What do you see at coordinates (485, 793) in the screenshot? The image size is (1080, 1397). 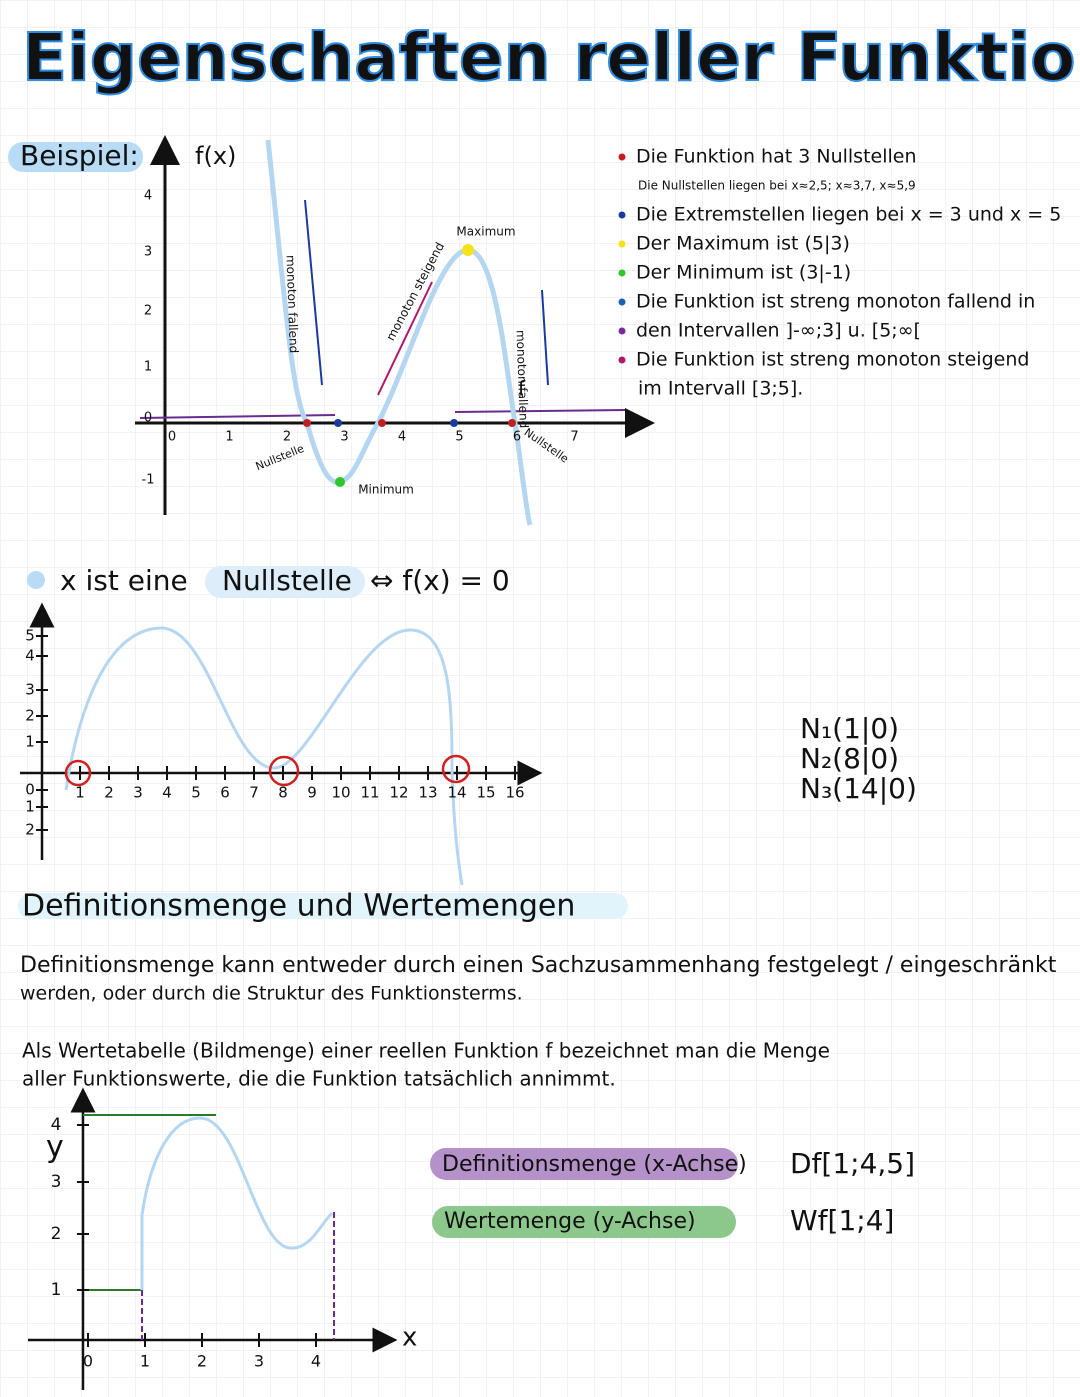 I see `x-tick-label: 15` at bounding box center [485, 793].